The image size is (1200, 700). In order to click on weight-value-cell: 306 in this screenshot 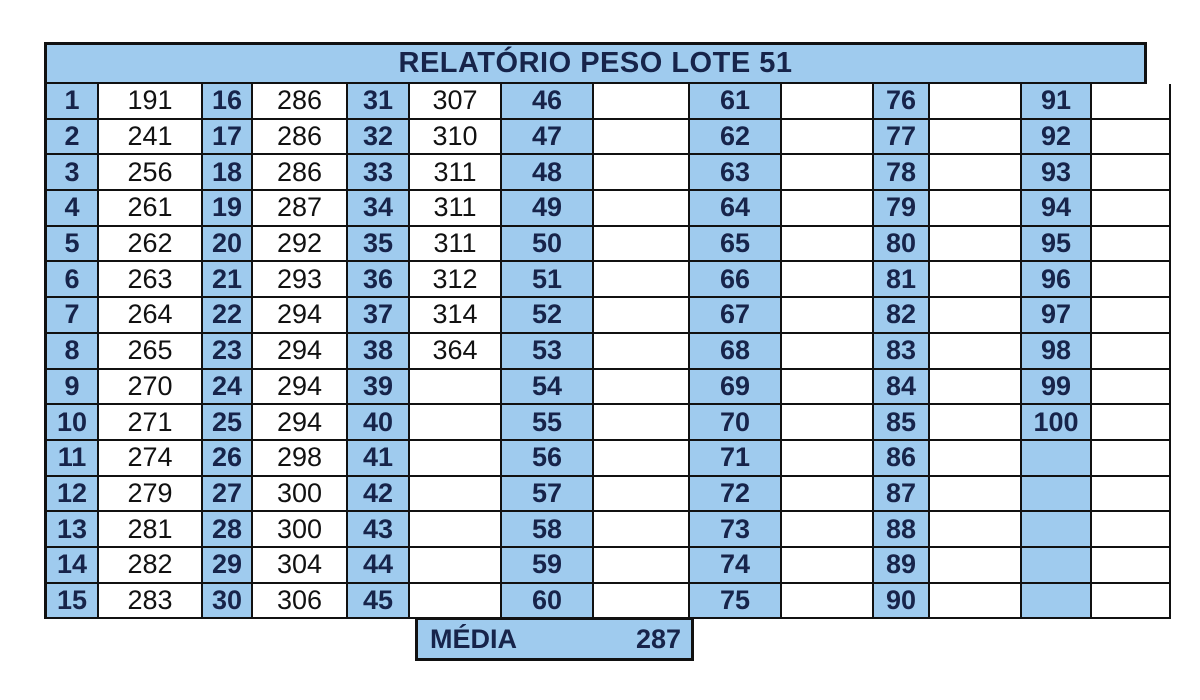, I will do `click(300, 601)`.